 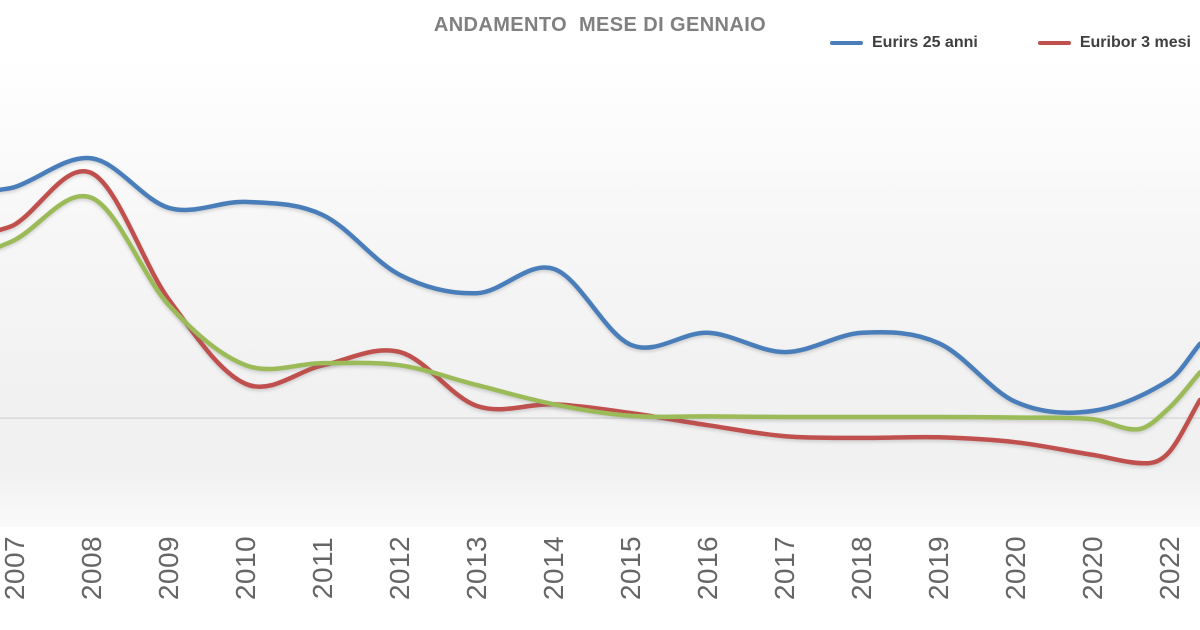 I want to click on legend-item-eurirs-25-anni: Eurirs 25 anni, so click(x=904, y=43).